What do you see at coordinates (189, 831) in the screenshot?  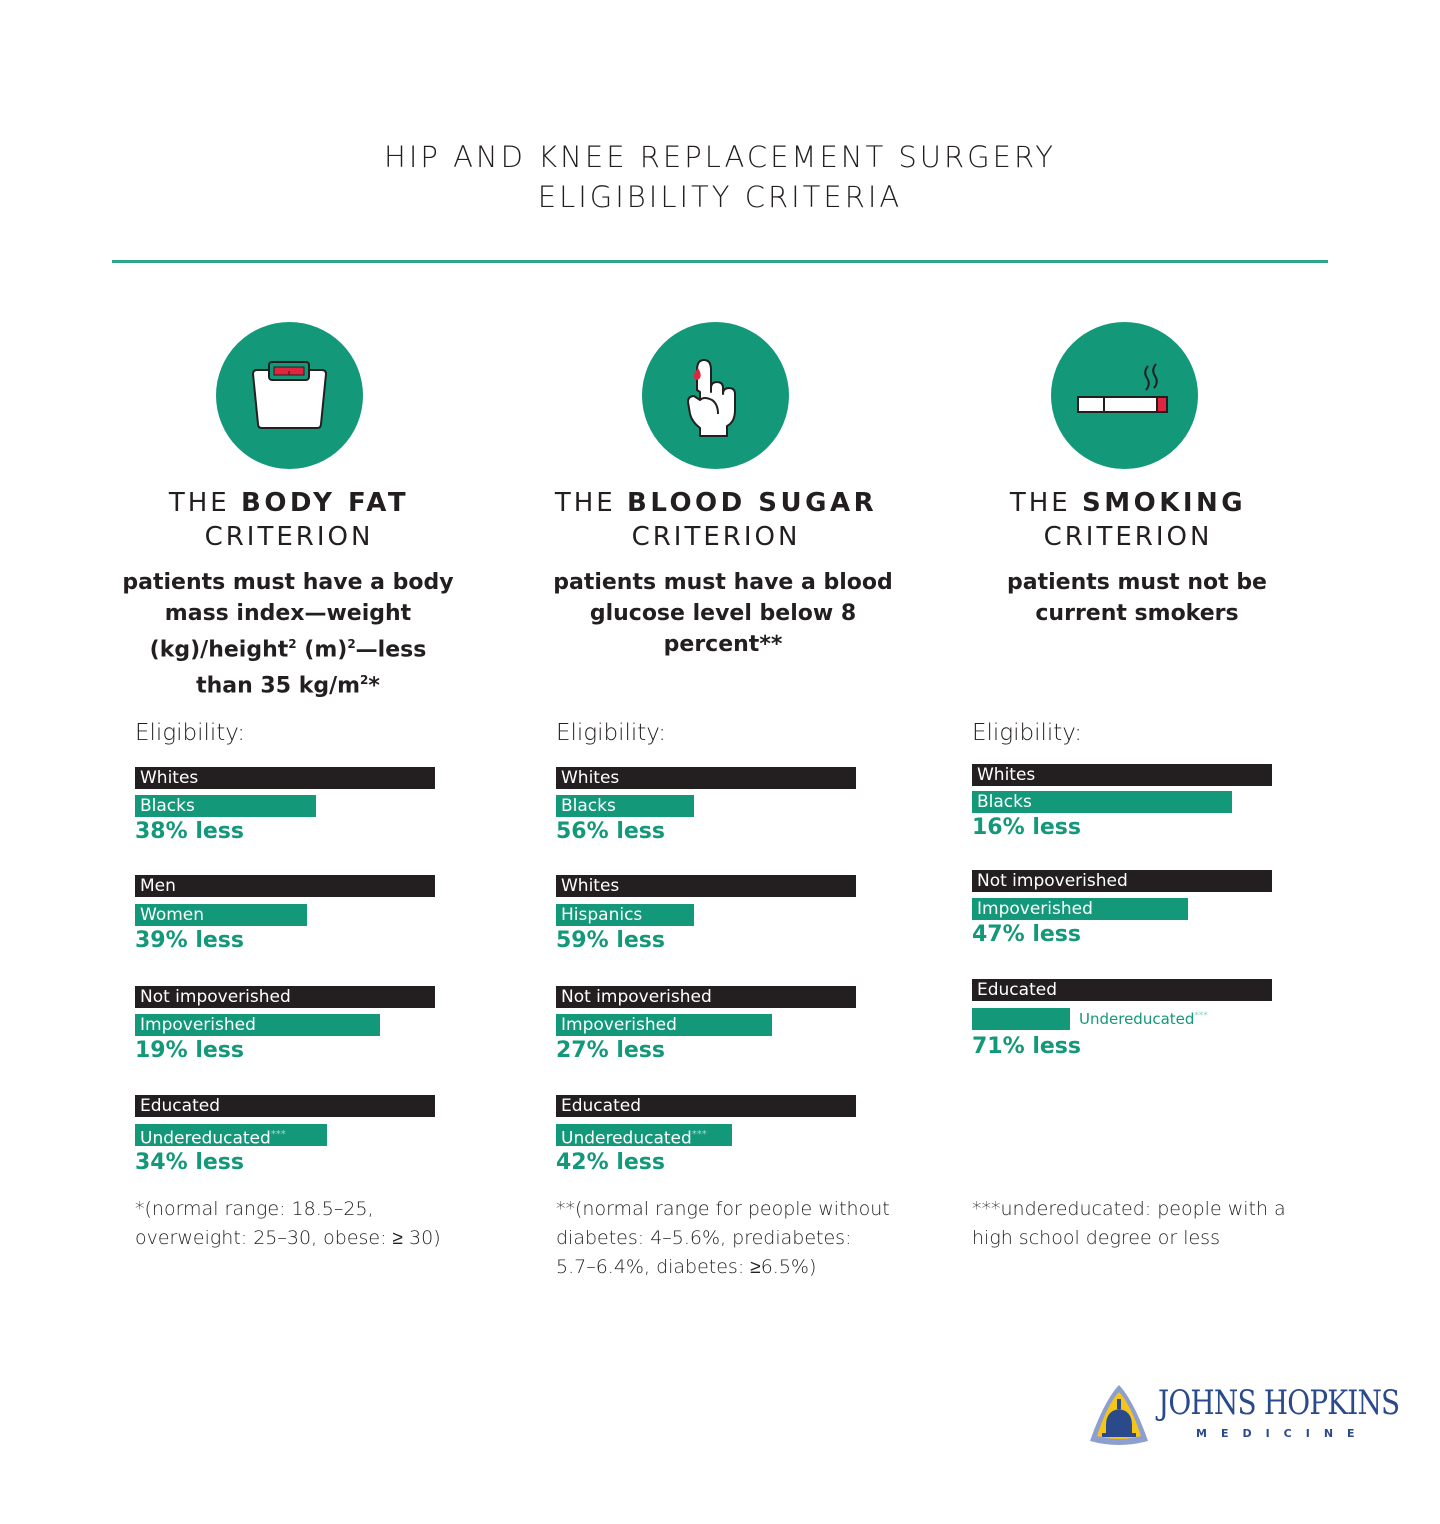 I see `result-percentage: 38% less` at bounding box center [189, 831].